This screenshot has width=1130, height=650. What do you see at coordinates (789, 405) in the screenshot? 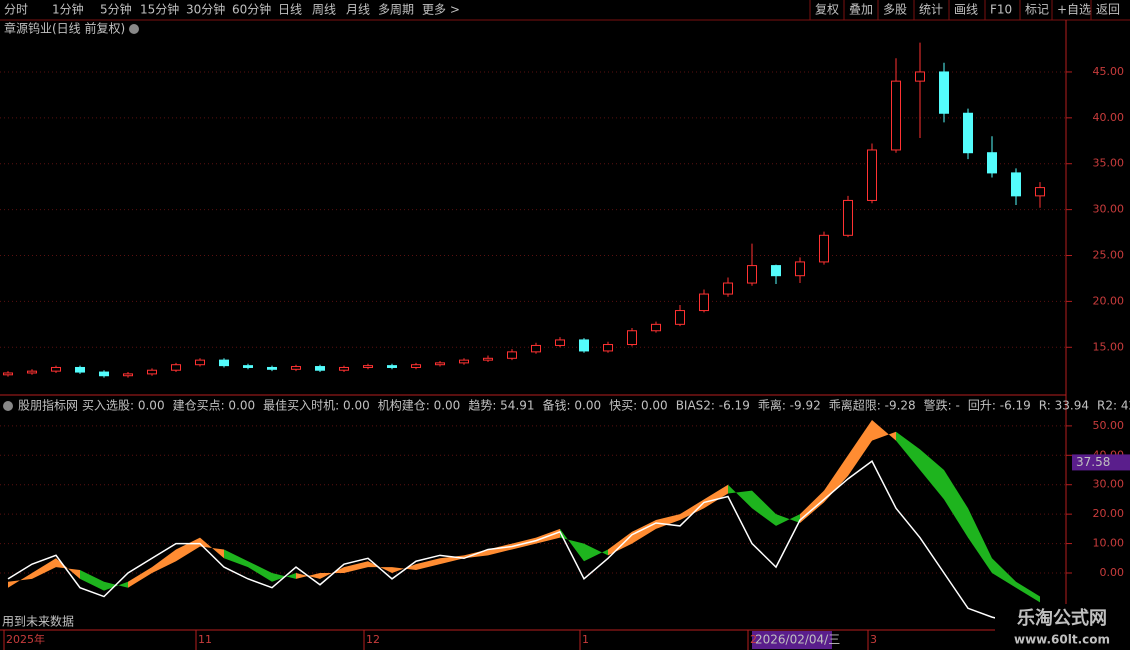
I see `indicator-item: 乖离: -9.92` at bounding box center [789, 405].